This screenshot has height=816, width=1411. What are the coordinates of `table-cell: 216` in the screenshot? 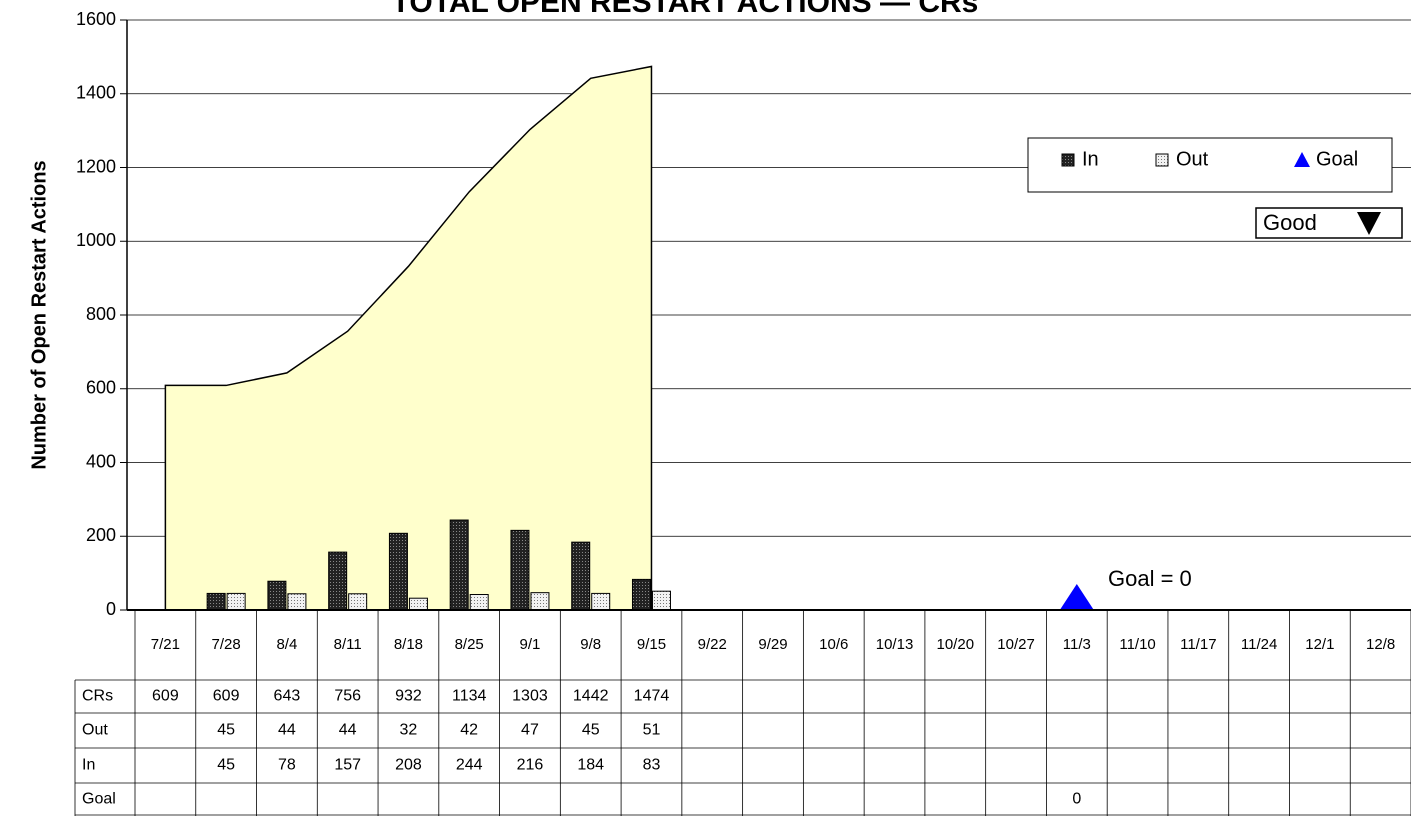 It's located at (530, 765).